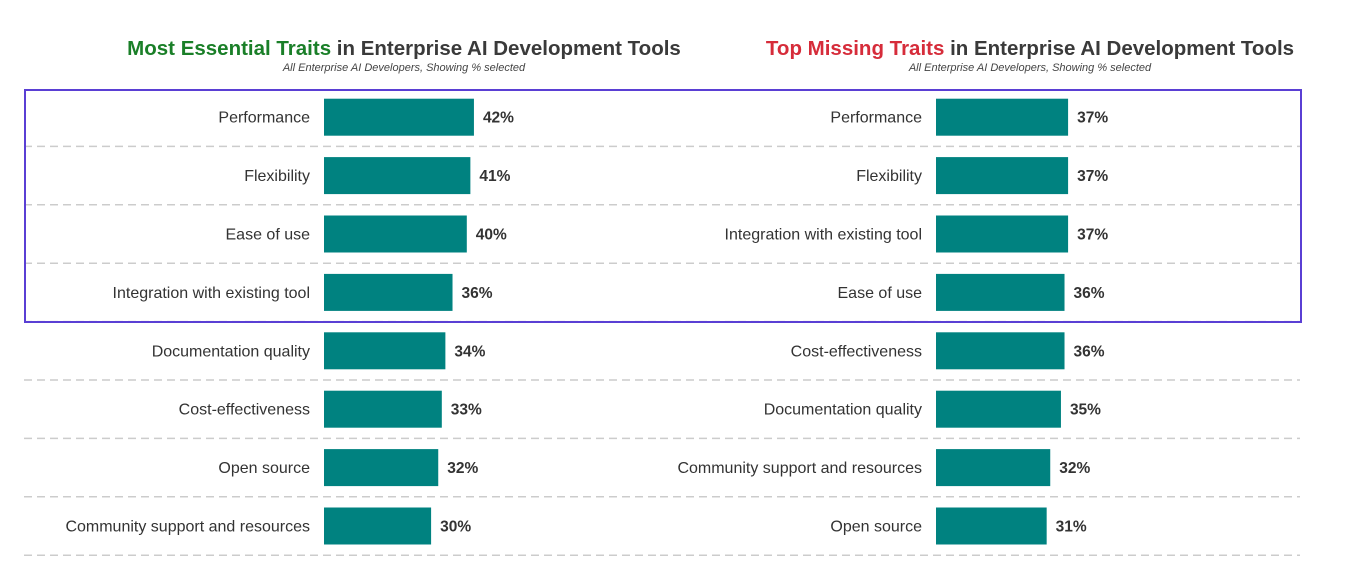  I want to click on right-category-label: Documentation quality, so click(843, 410).